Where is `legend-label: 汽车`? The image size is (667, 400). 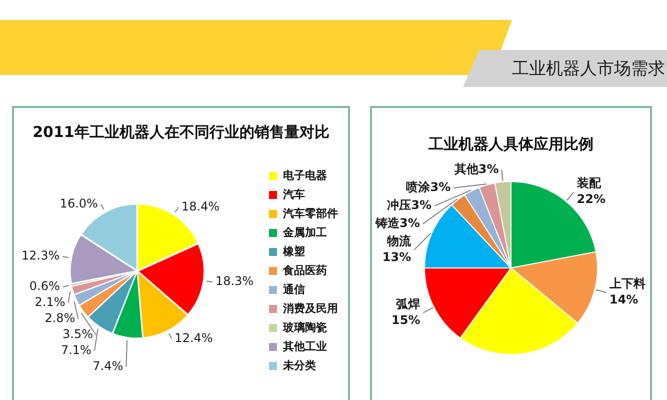 legend-label: 汽车 is located at coordinates (293, 194).